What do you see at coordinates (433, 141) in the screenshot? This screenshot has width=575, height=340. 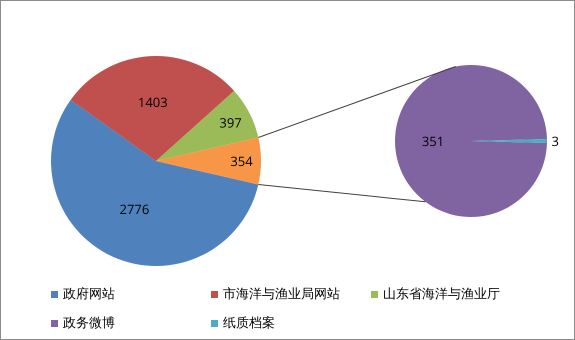 I see `data-label: 351` at bounding box center [433, 141].